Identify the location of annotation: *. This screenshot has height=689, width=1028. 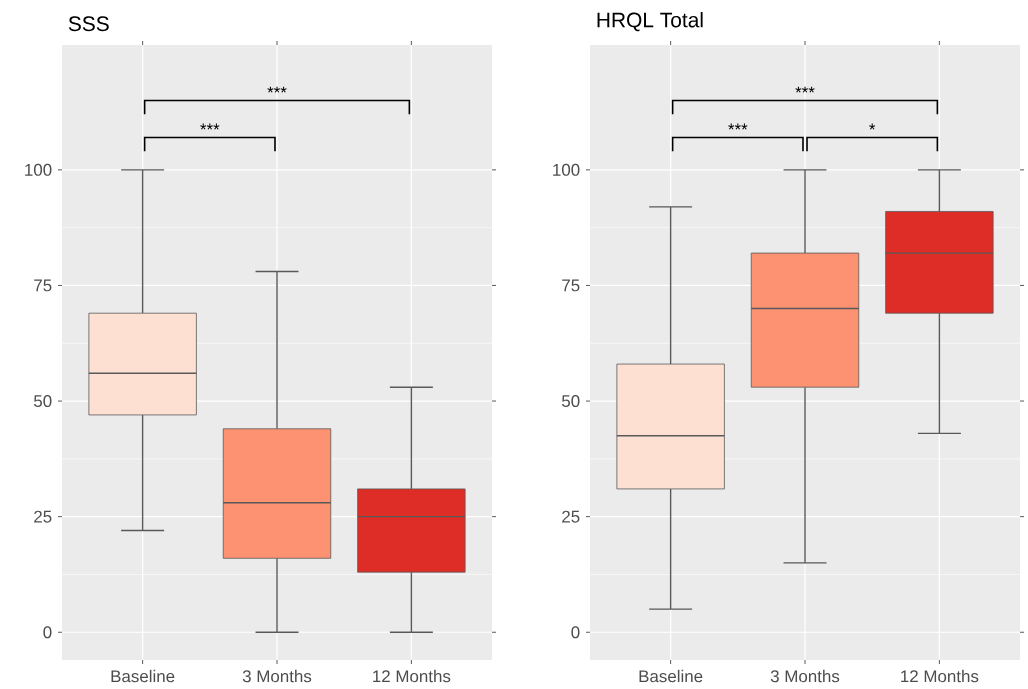
(872, 126).